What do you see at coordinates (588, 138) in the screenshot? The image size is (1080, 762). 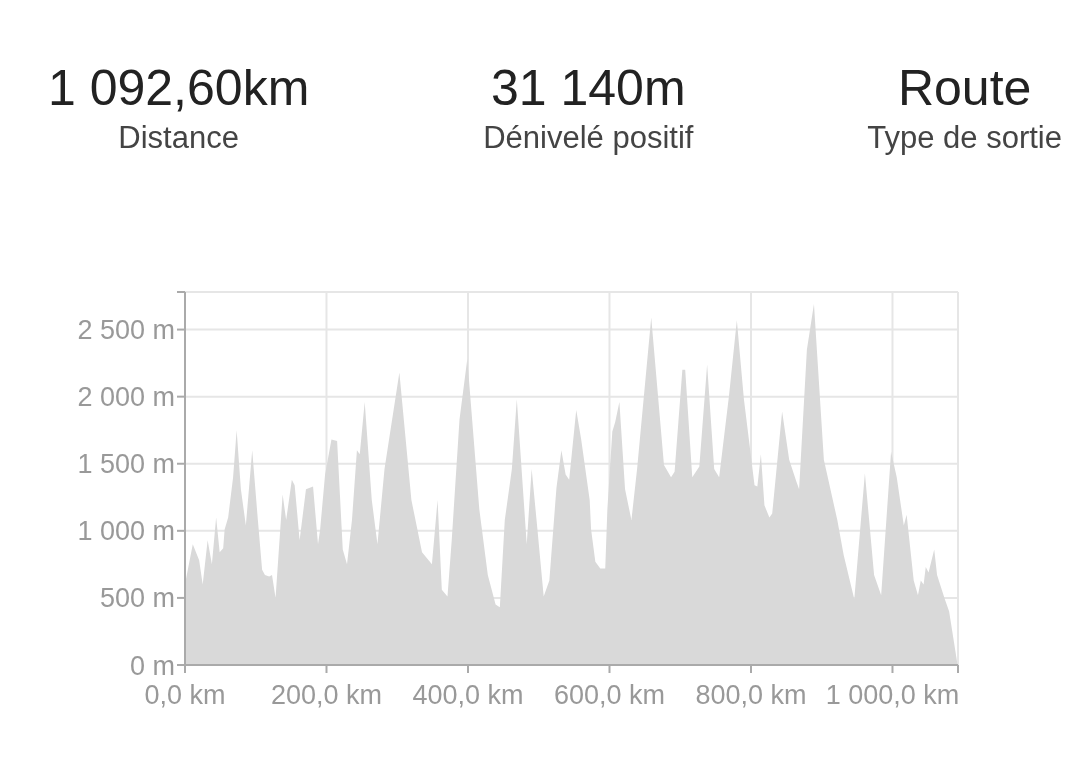 I see `text: Dénivelé positif` at bounding box center [588, 138].